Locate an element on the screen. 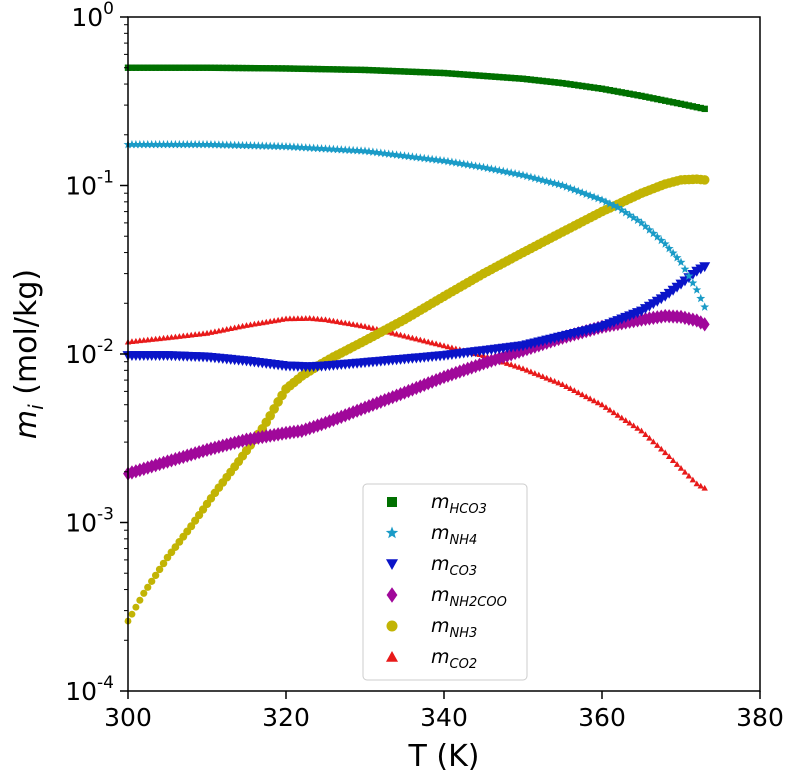  legend-label: mNH3 is located at coordinates (454, 628).